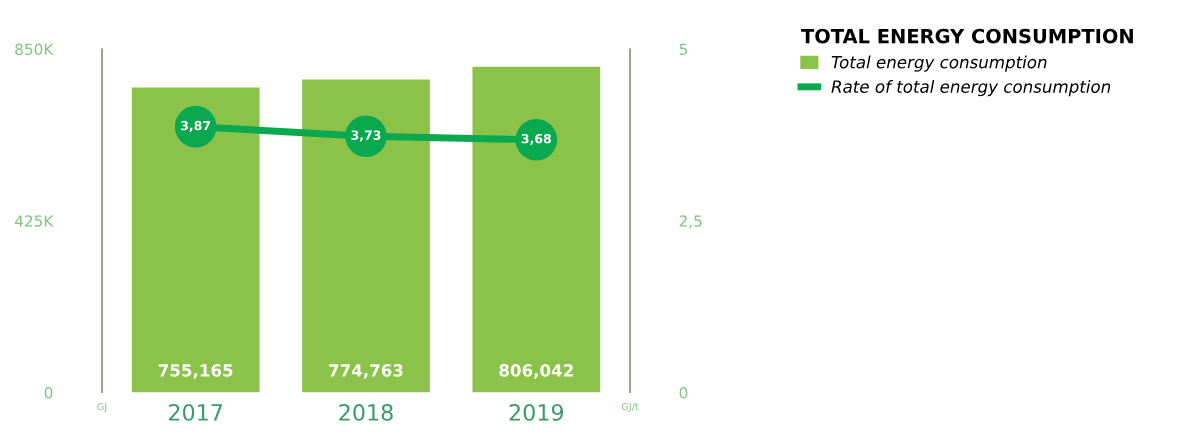 This screenshot has width=1200, height=446. I want to click on y-axis-title: GJ, so click(102, 407).